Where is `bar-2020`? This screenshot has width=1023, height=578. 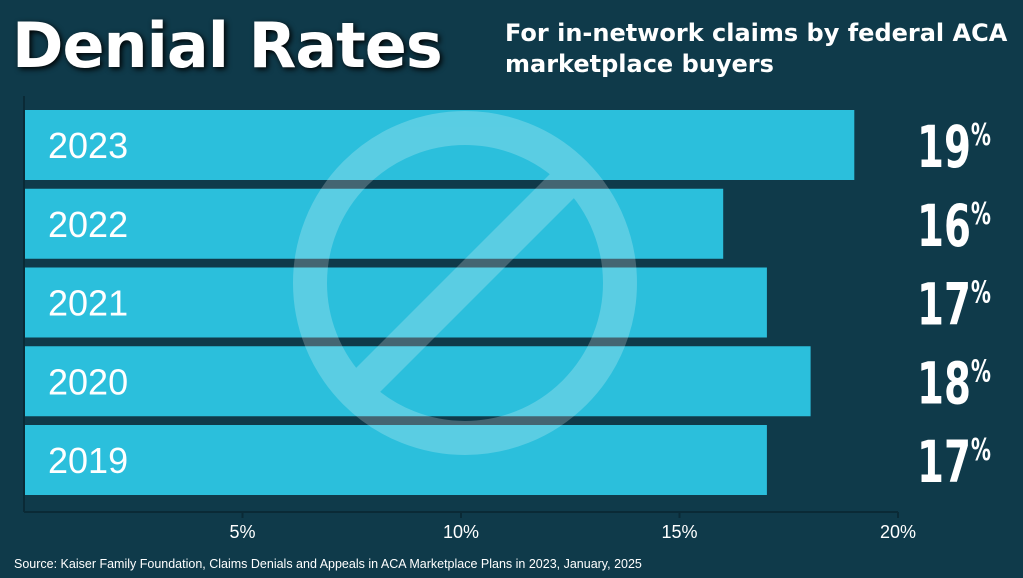 bar-2020 is located at coordinates (417, 381).